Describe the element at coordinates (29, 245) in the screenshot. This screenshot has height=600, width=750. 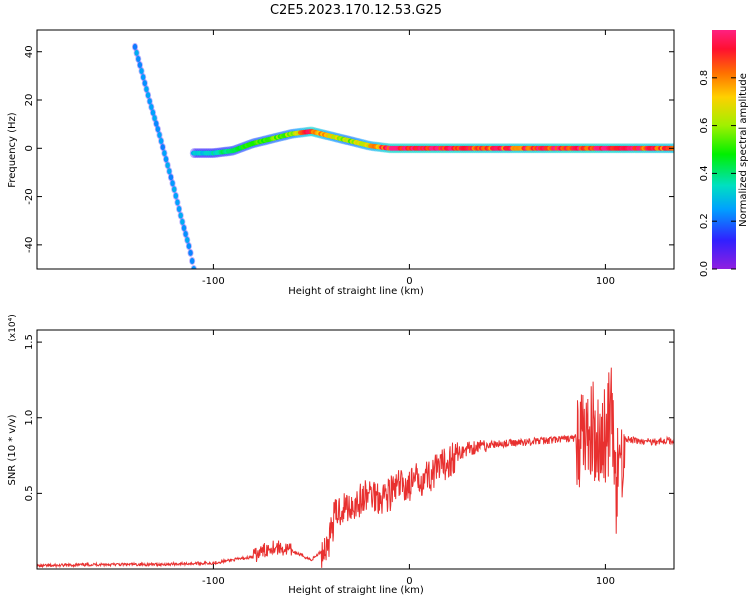
I see `y-tick-label: -40` at that location.